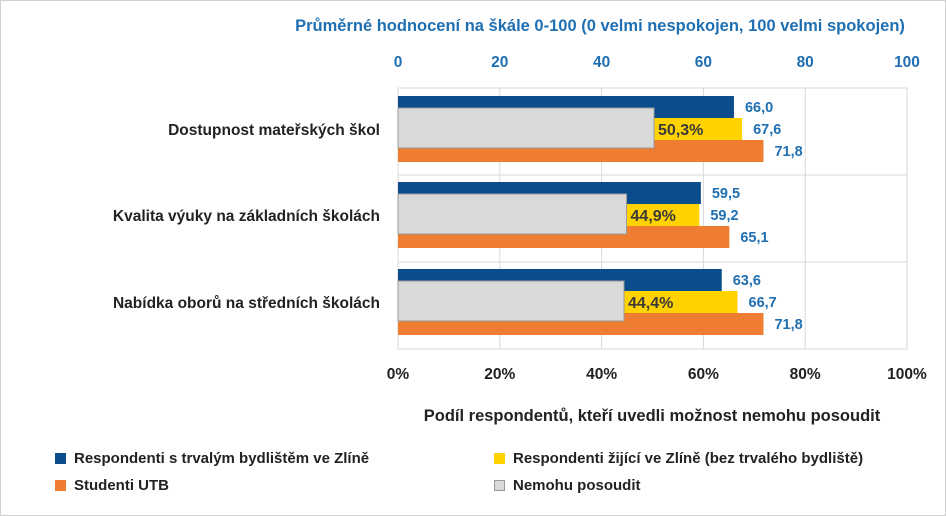 This screenshot has height=516, width=946. What do you see at coordinates (724, 216) in the screenshot?
I see `data-label-zijici-1: 59,2` at bounding box center [724, 216].